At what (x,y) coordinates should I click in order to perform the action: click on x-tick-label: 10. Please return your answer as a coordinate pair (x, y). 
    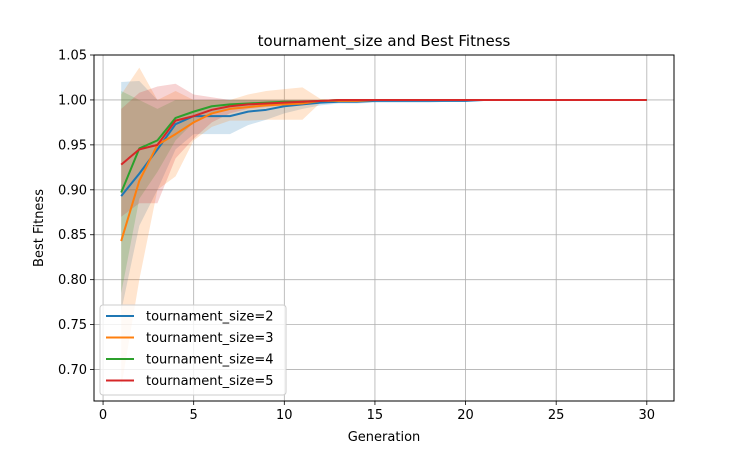
    Looking at the image, I should click on (284, 415).